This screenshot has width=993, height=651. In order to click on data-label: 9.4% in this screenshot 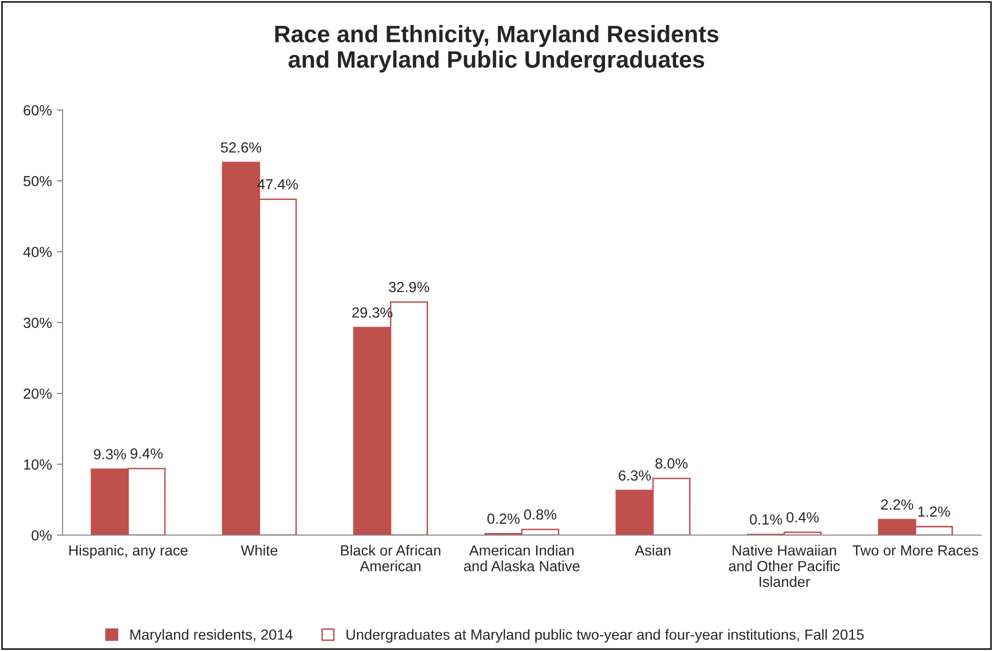, I will do `click(146, 453)`.